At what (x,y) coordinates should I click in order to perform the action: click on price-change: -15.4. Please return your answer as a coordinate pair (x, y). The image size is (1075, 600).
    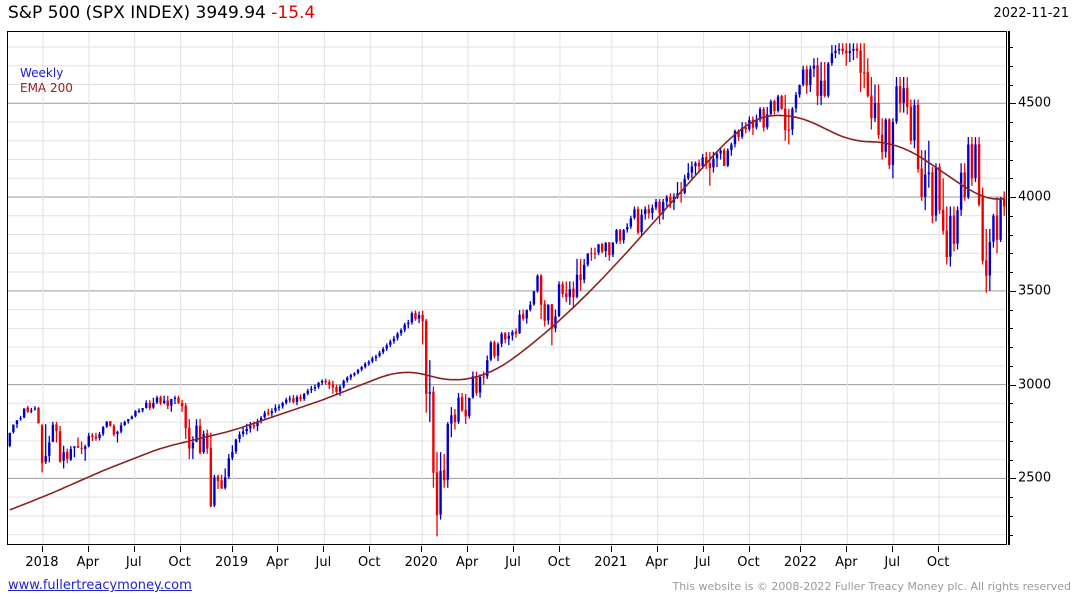
    Looking at the image, I should click on (293, 13).